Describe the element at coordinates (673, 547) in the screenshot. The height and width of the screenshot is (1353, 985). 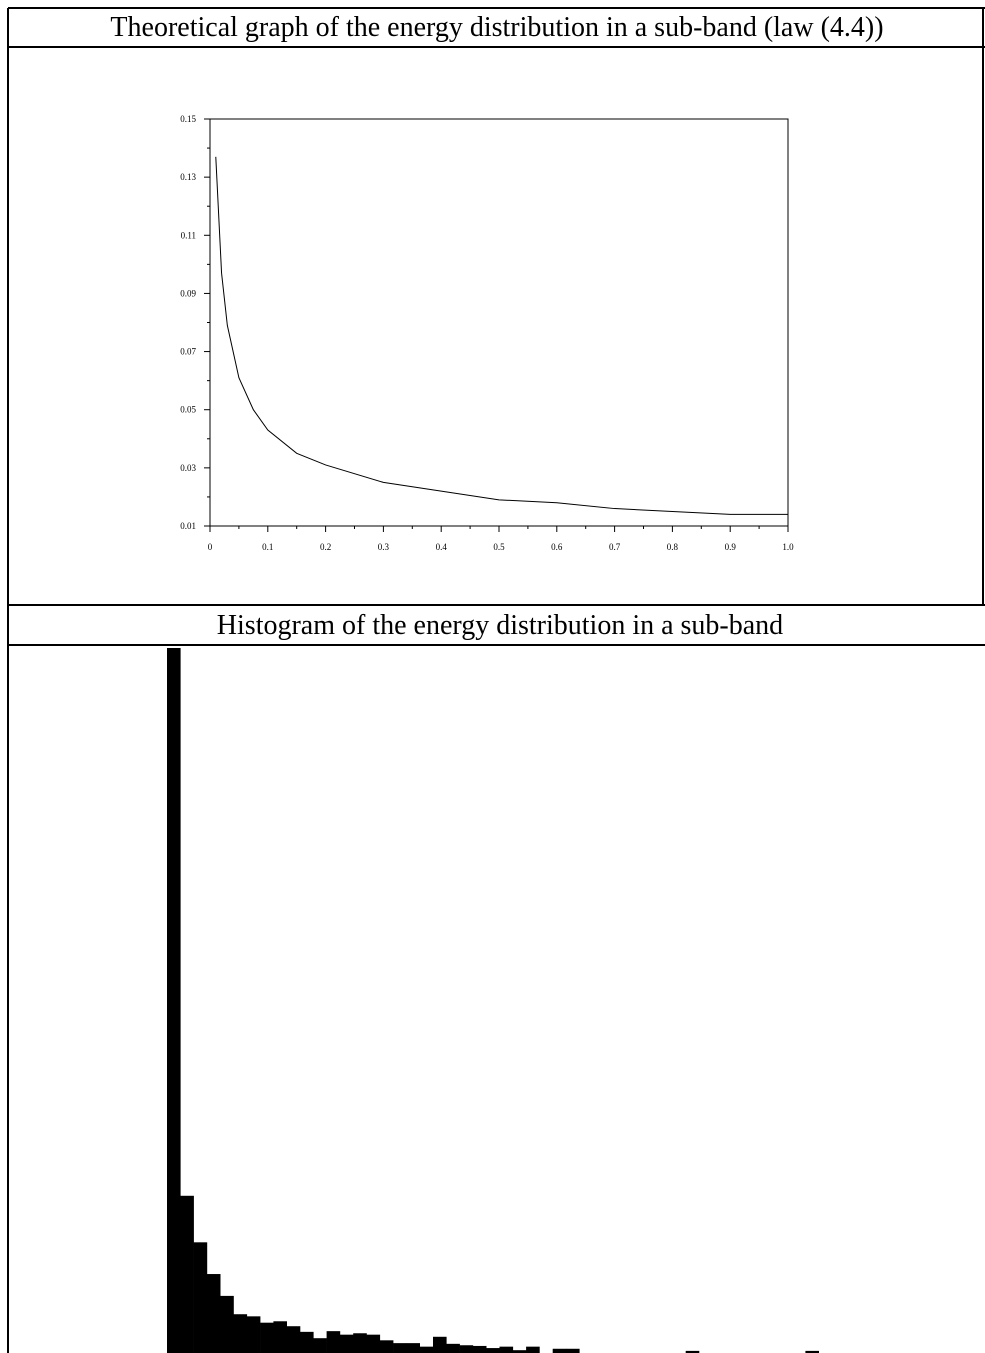
I see `x-tick-label: 0.8` at that location.